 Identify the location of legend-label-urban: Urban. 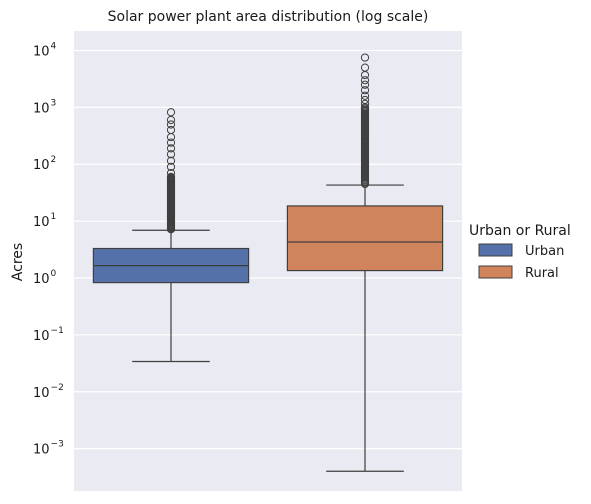
(544, 251).